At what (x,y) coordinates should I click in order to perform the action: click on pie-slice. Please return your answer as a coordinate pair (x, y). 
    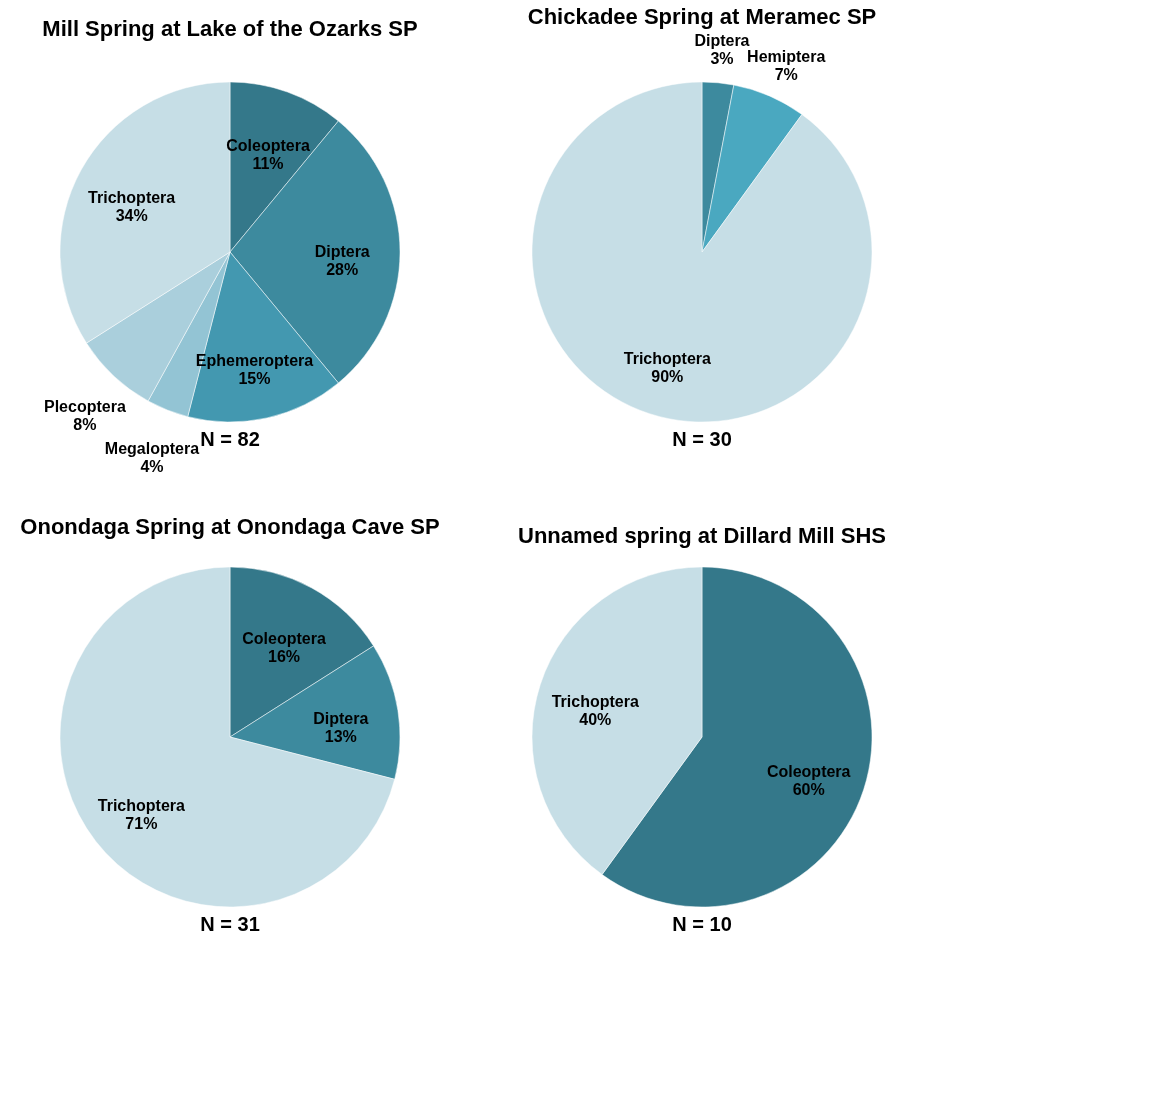
    Looking at the image, I should click on (702, 251).